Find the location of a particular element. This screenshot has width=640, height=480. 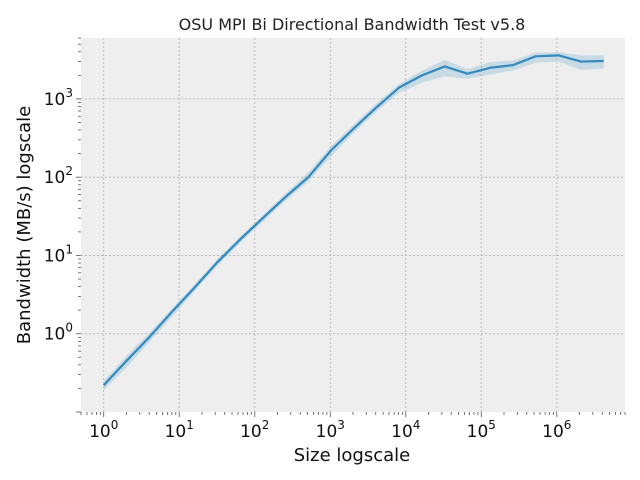

y-tick-label: 10² is located at coordinates (58, 176).